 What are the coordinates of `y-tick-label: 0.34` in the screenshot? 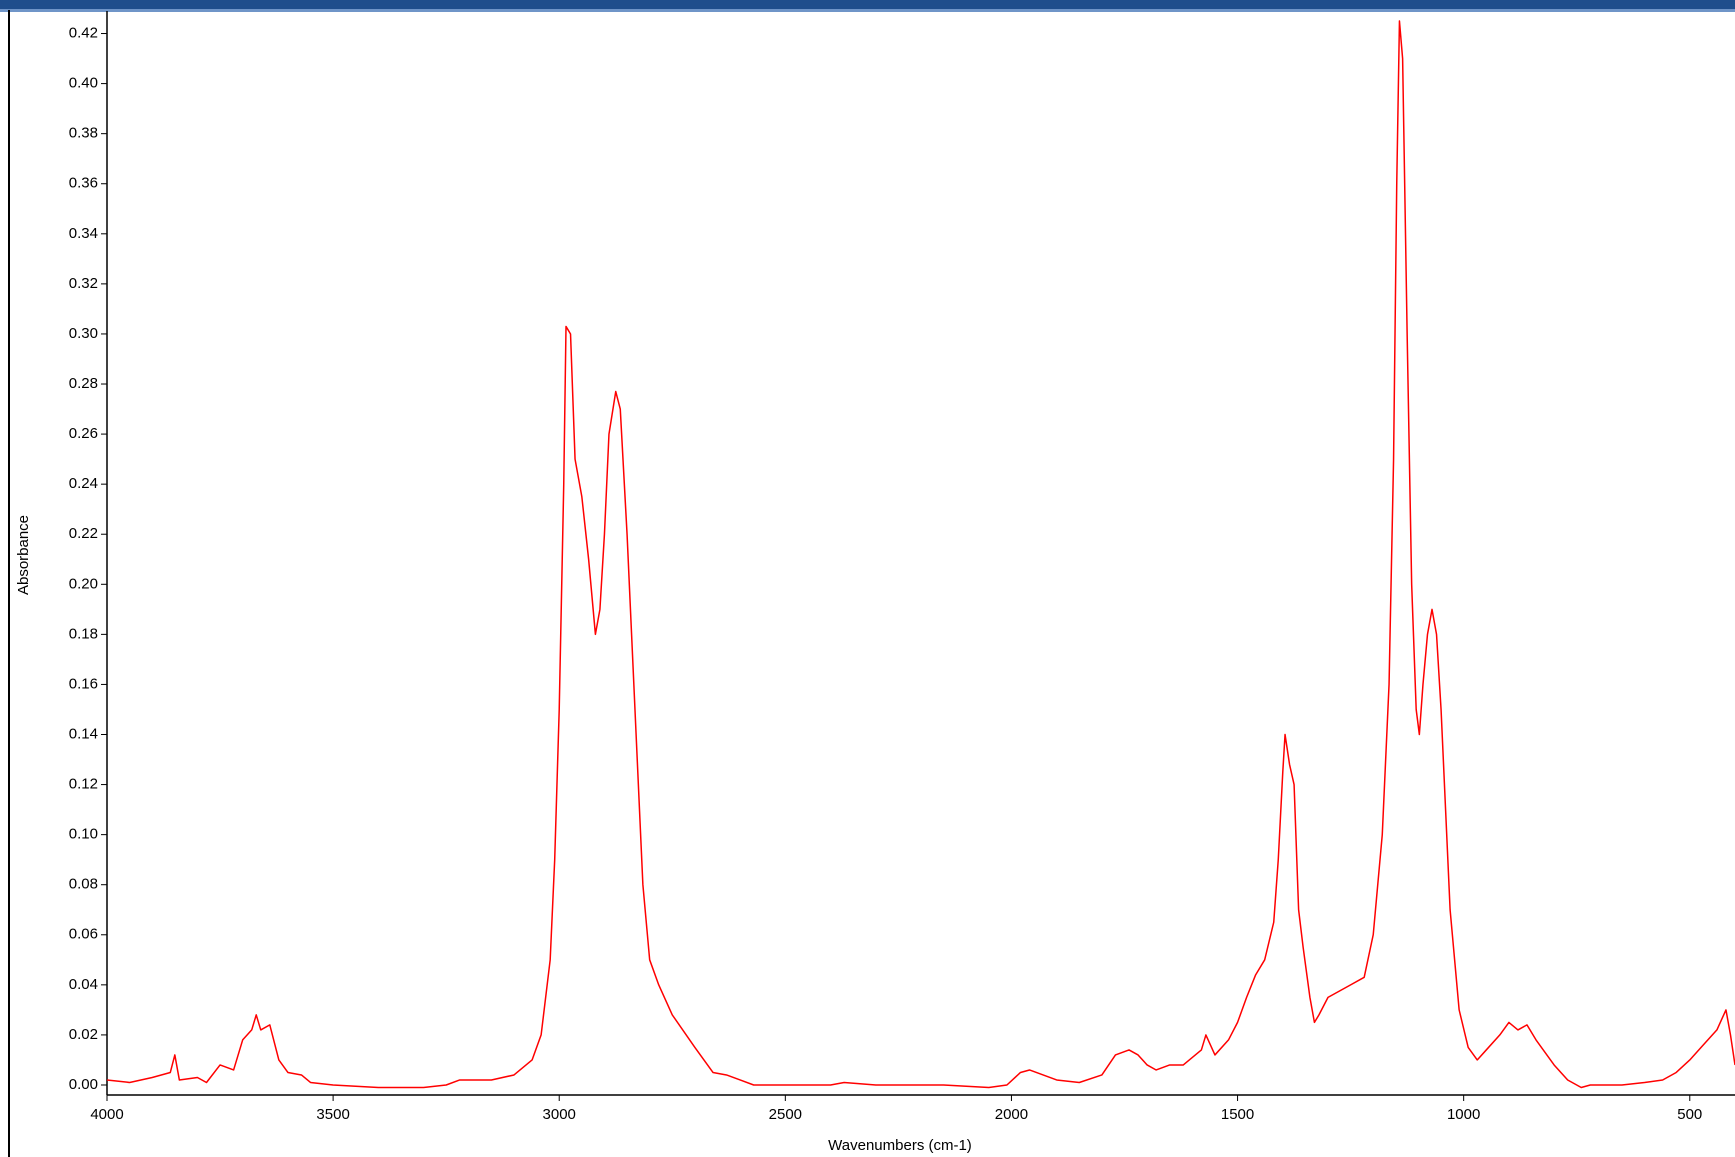 It's located at (83, 233).